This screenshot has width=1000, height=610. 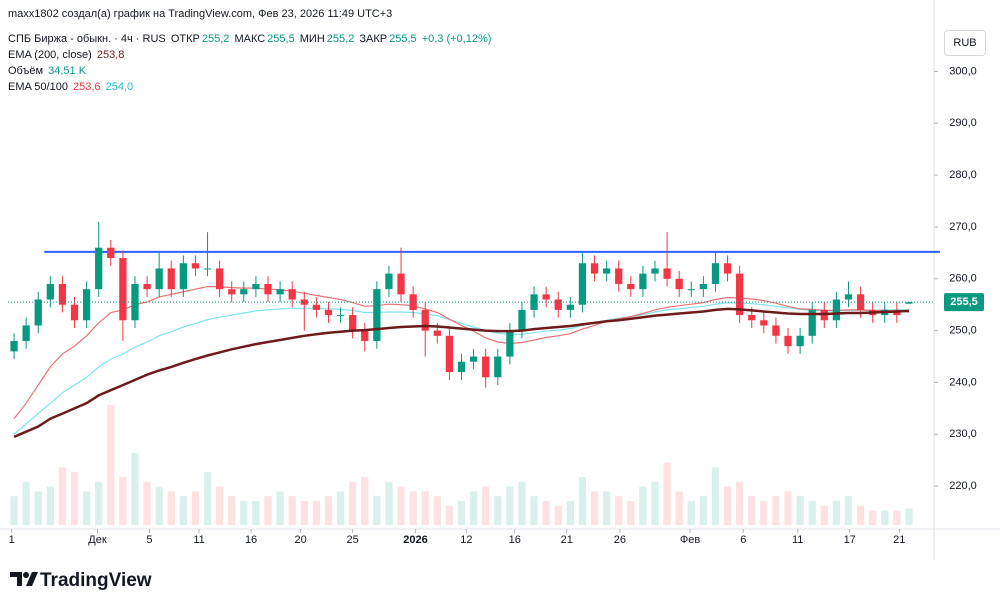 What do you see at coordinates (87, 87) in the screenshot?
I see `value: 253,6` at bounding box center [87, 87].